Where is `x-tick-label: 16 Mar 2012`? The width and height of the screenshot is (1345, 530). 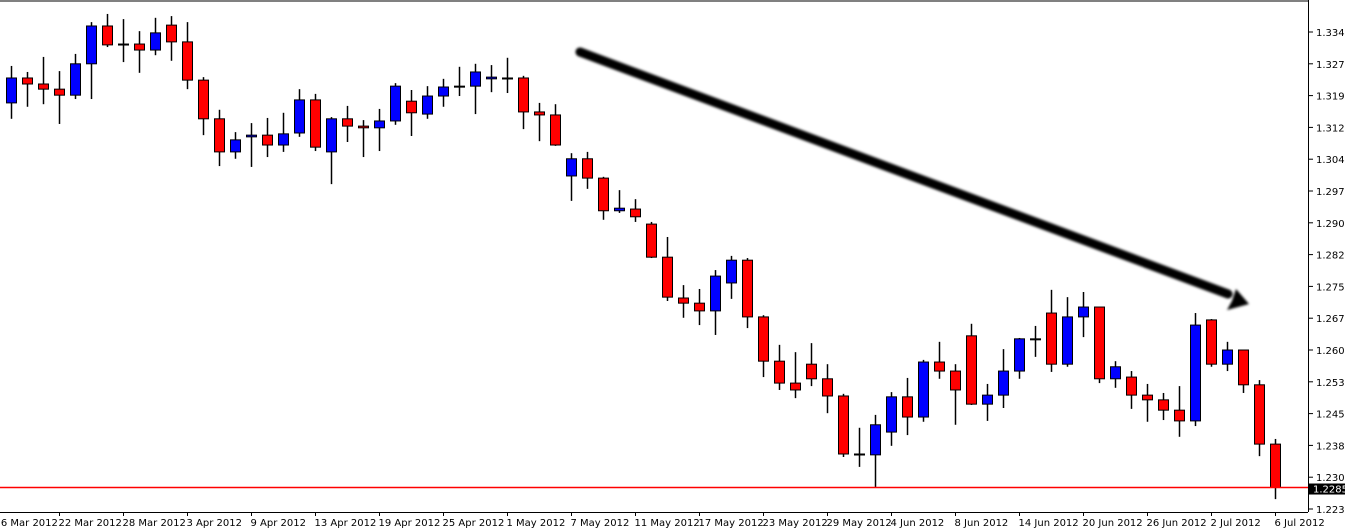
x-tick-label: 16 Mar 2012 is located at coordinates (29, 523).